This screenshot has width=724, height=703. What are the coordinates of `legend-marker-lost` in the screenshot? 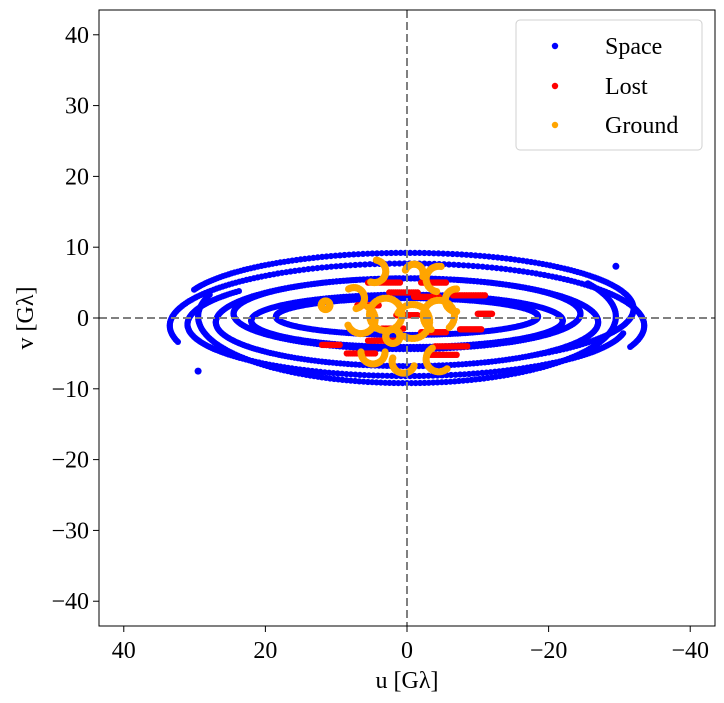 It's located at (555, 86).